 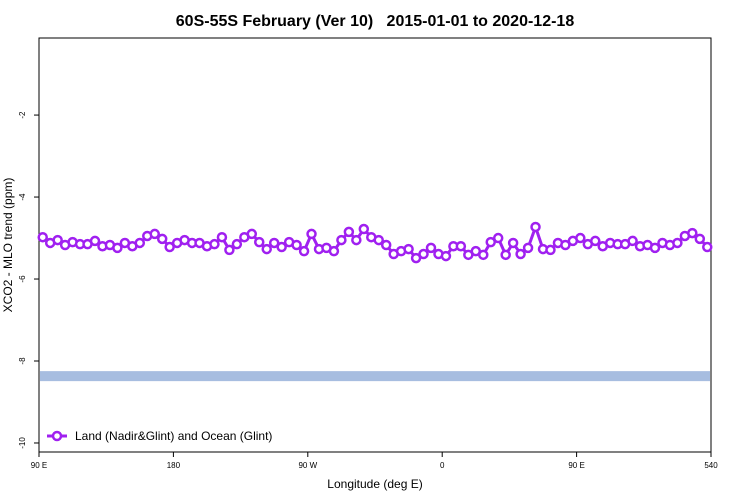 I want to click on y-tick-label: -2, so click(x=22, y=115).